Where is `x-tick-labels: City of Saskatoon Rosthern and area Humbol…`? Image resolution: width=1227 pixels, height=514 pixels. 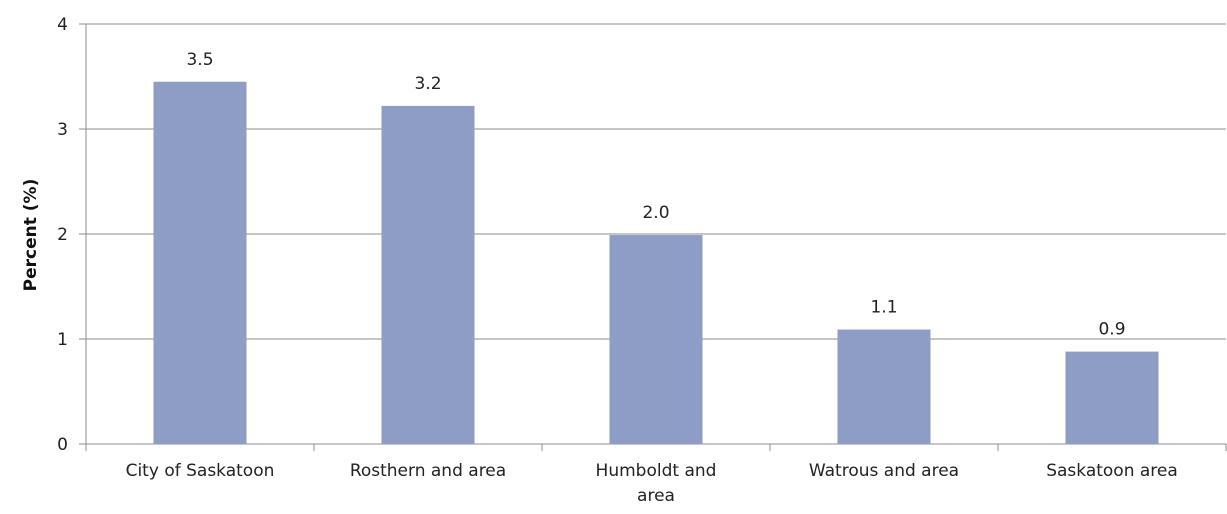 x-tick-labels: City of Saskatoon Rosthern and area Humbol… is located at coordinates (652, 483).